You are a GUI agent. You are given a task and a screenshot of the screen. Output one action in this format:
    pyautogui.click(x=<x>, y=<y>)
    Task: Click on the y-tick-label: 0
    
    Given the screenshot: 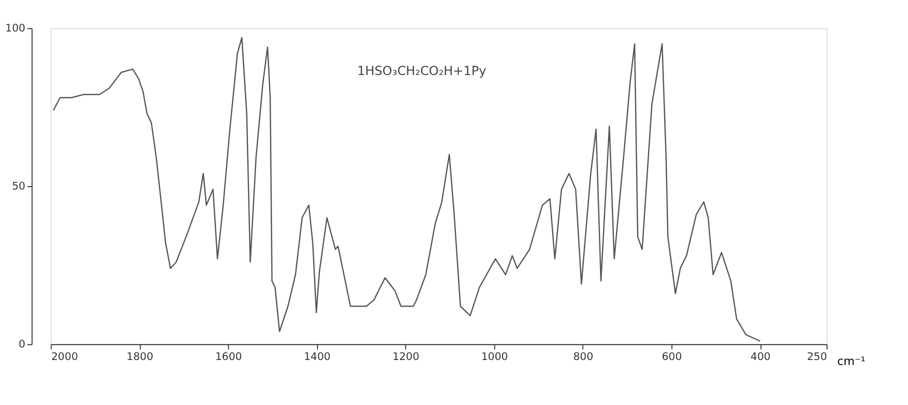 What is the action you would take?
    pyautogui.click(x=22, y=344)
    